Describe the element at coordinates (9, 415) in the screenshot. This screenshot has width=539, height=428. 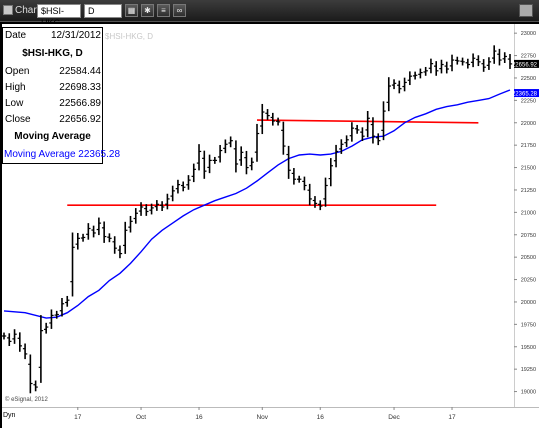
I see `dyn-label: Dyn` at that location.